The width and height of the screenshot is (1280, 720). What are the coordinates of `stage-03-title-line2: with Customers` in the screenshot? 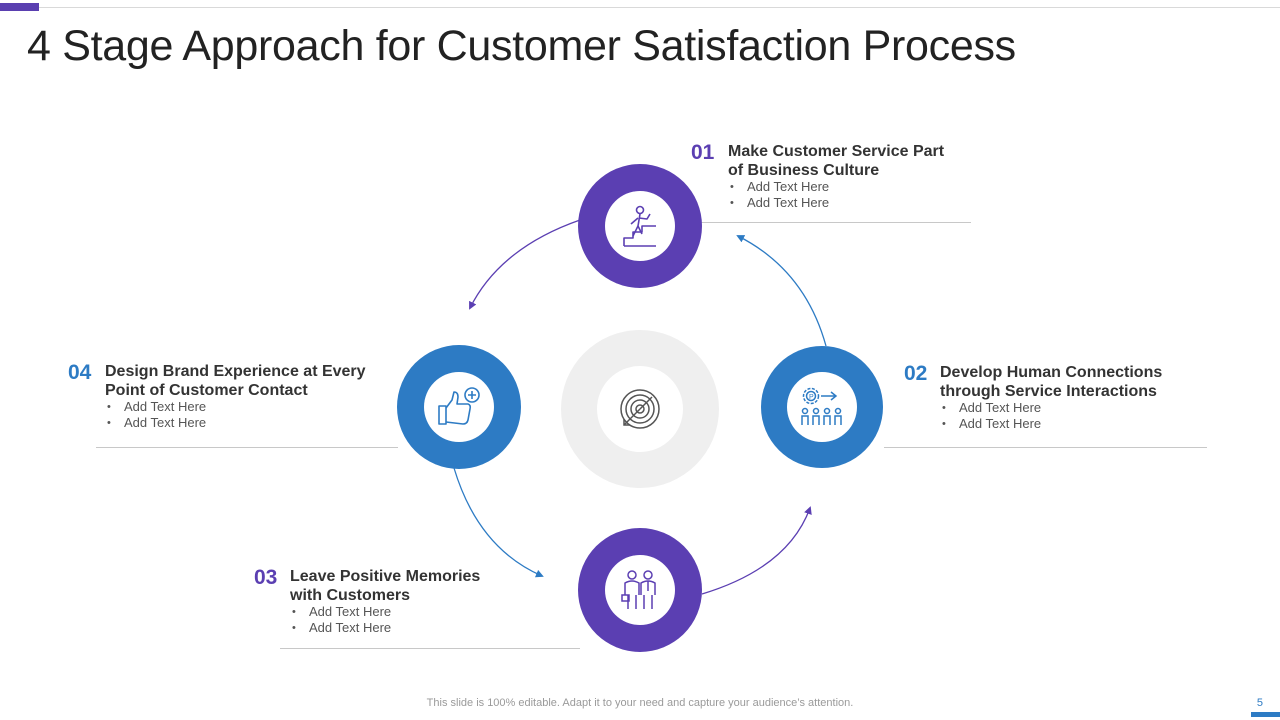 It's located at (350, 595).